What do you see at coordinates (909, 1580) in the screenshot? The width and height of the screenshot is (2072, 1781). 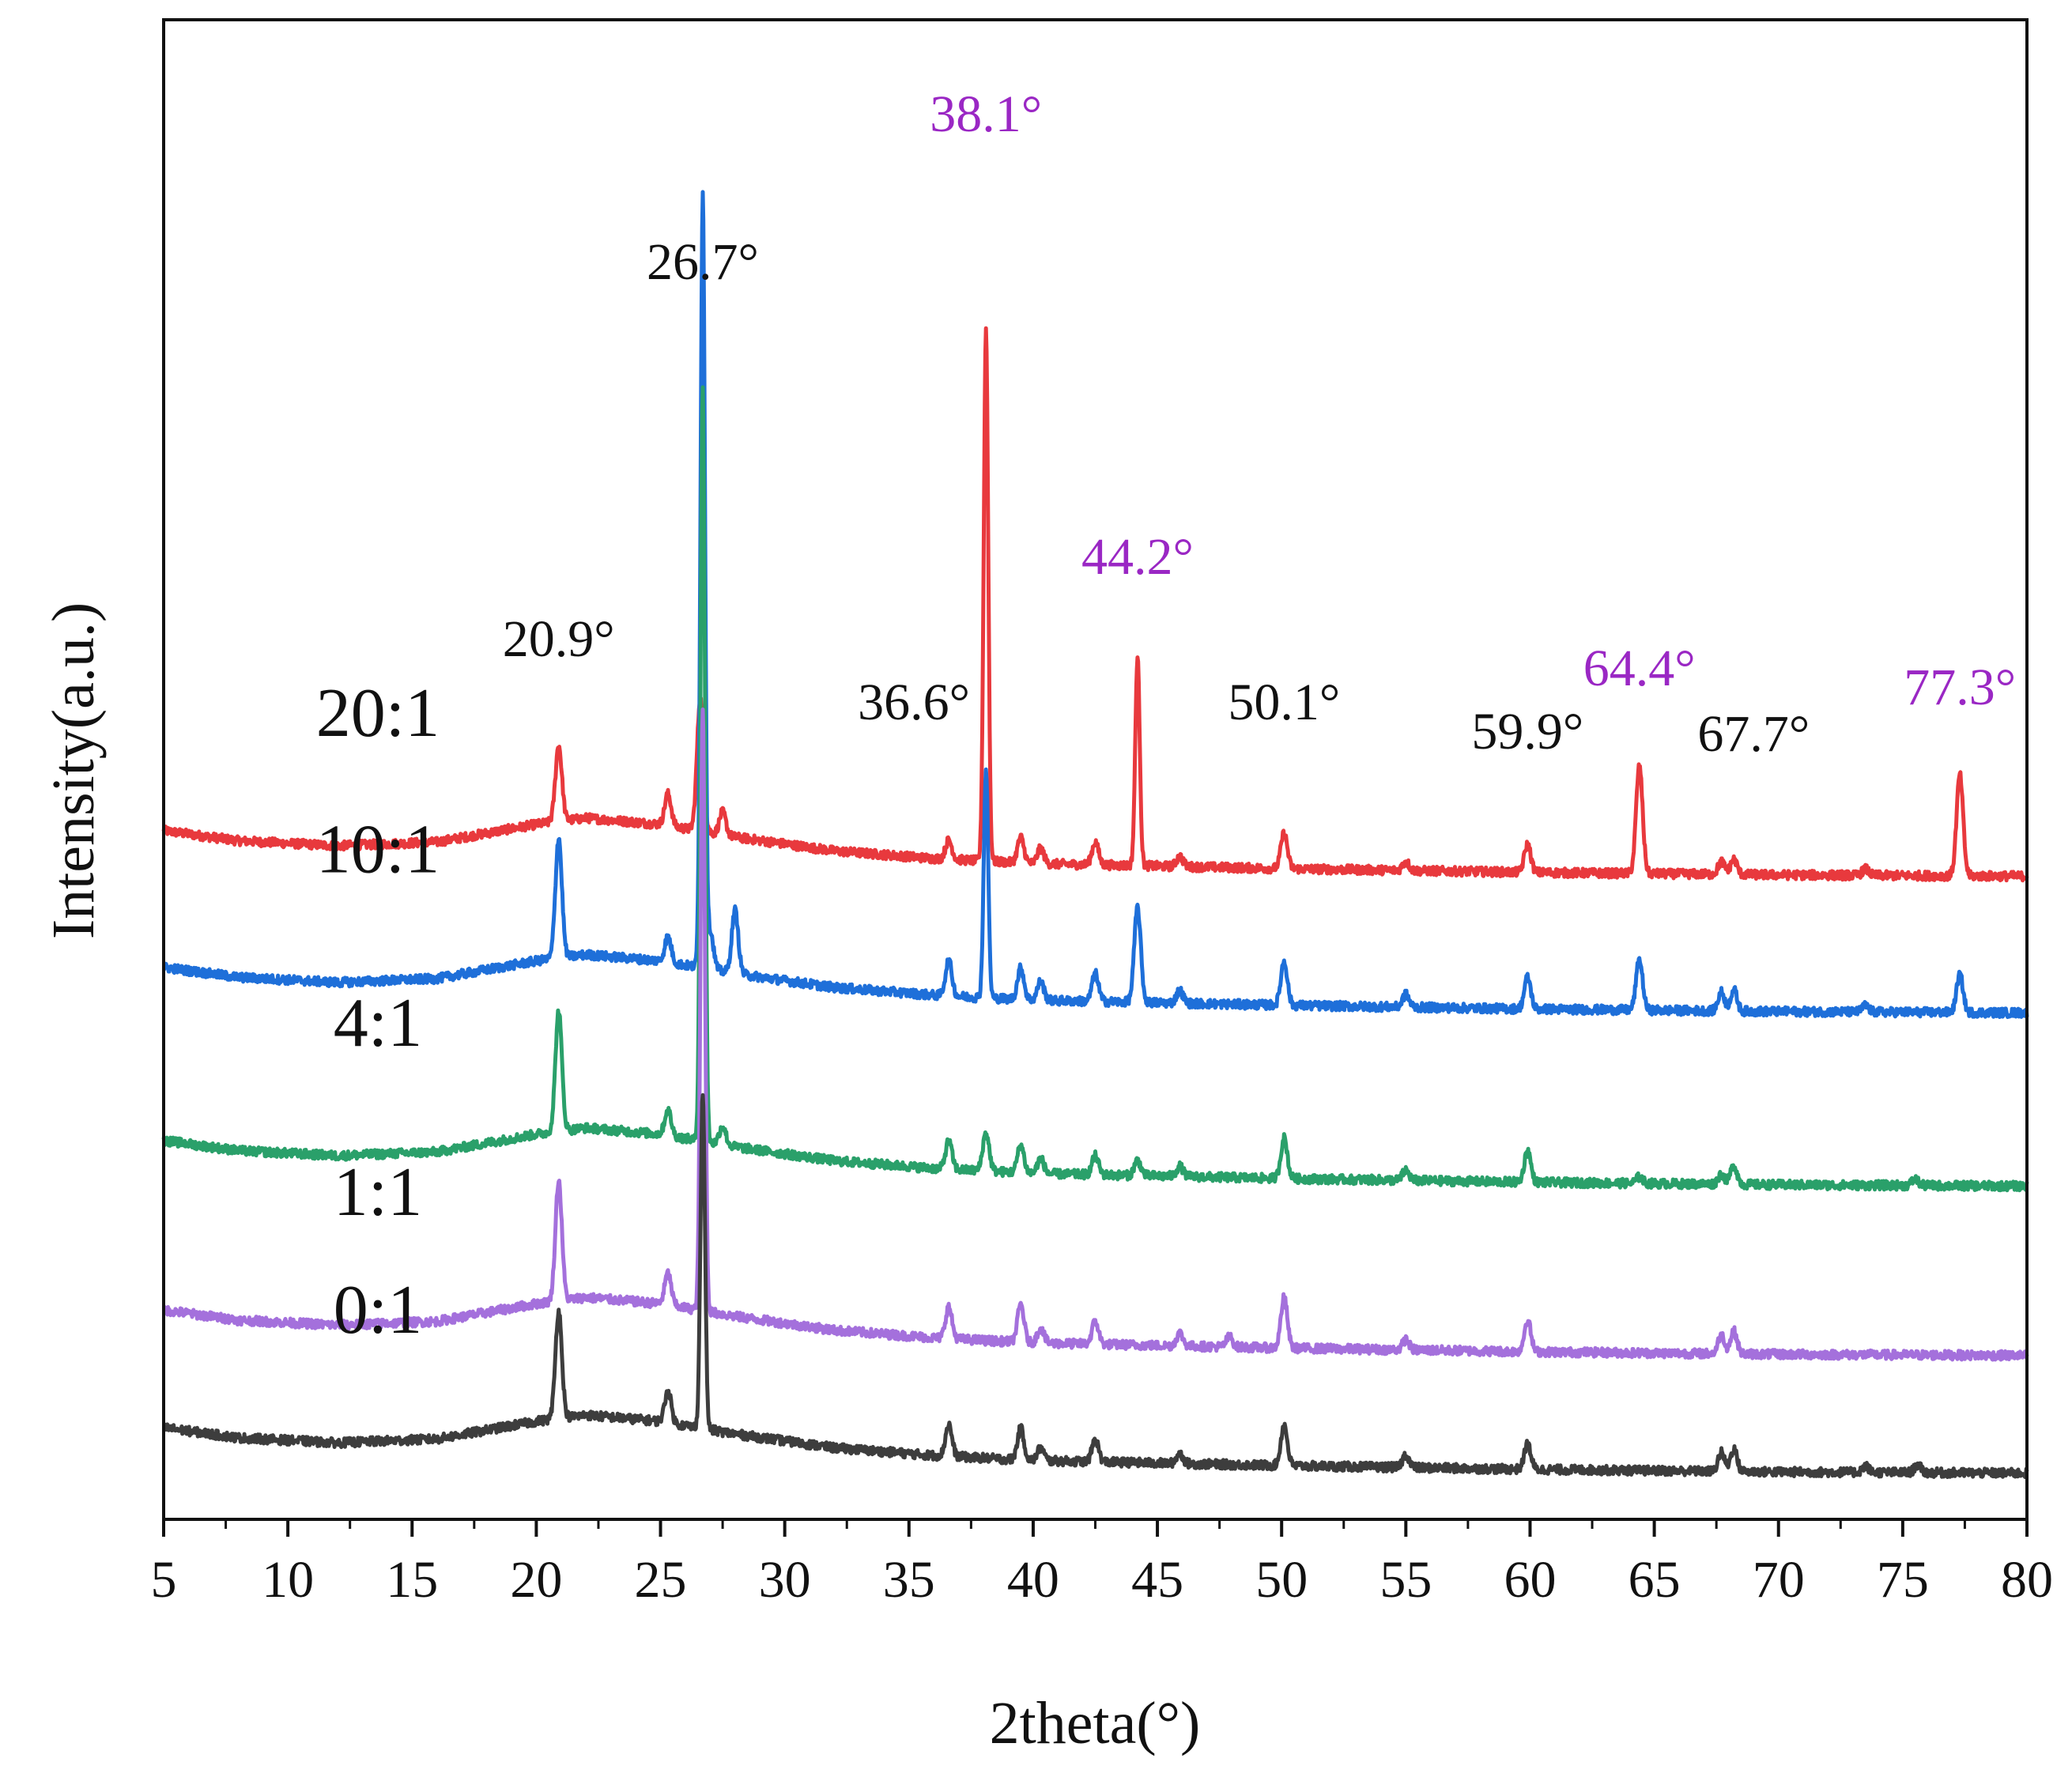 I see `x-tick-label: 35` at bounding box center [909, 1580].